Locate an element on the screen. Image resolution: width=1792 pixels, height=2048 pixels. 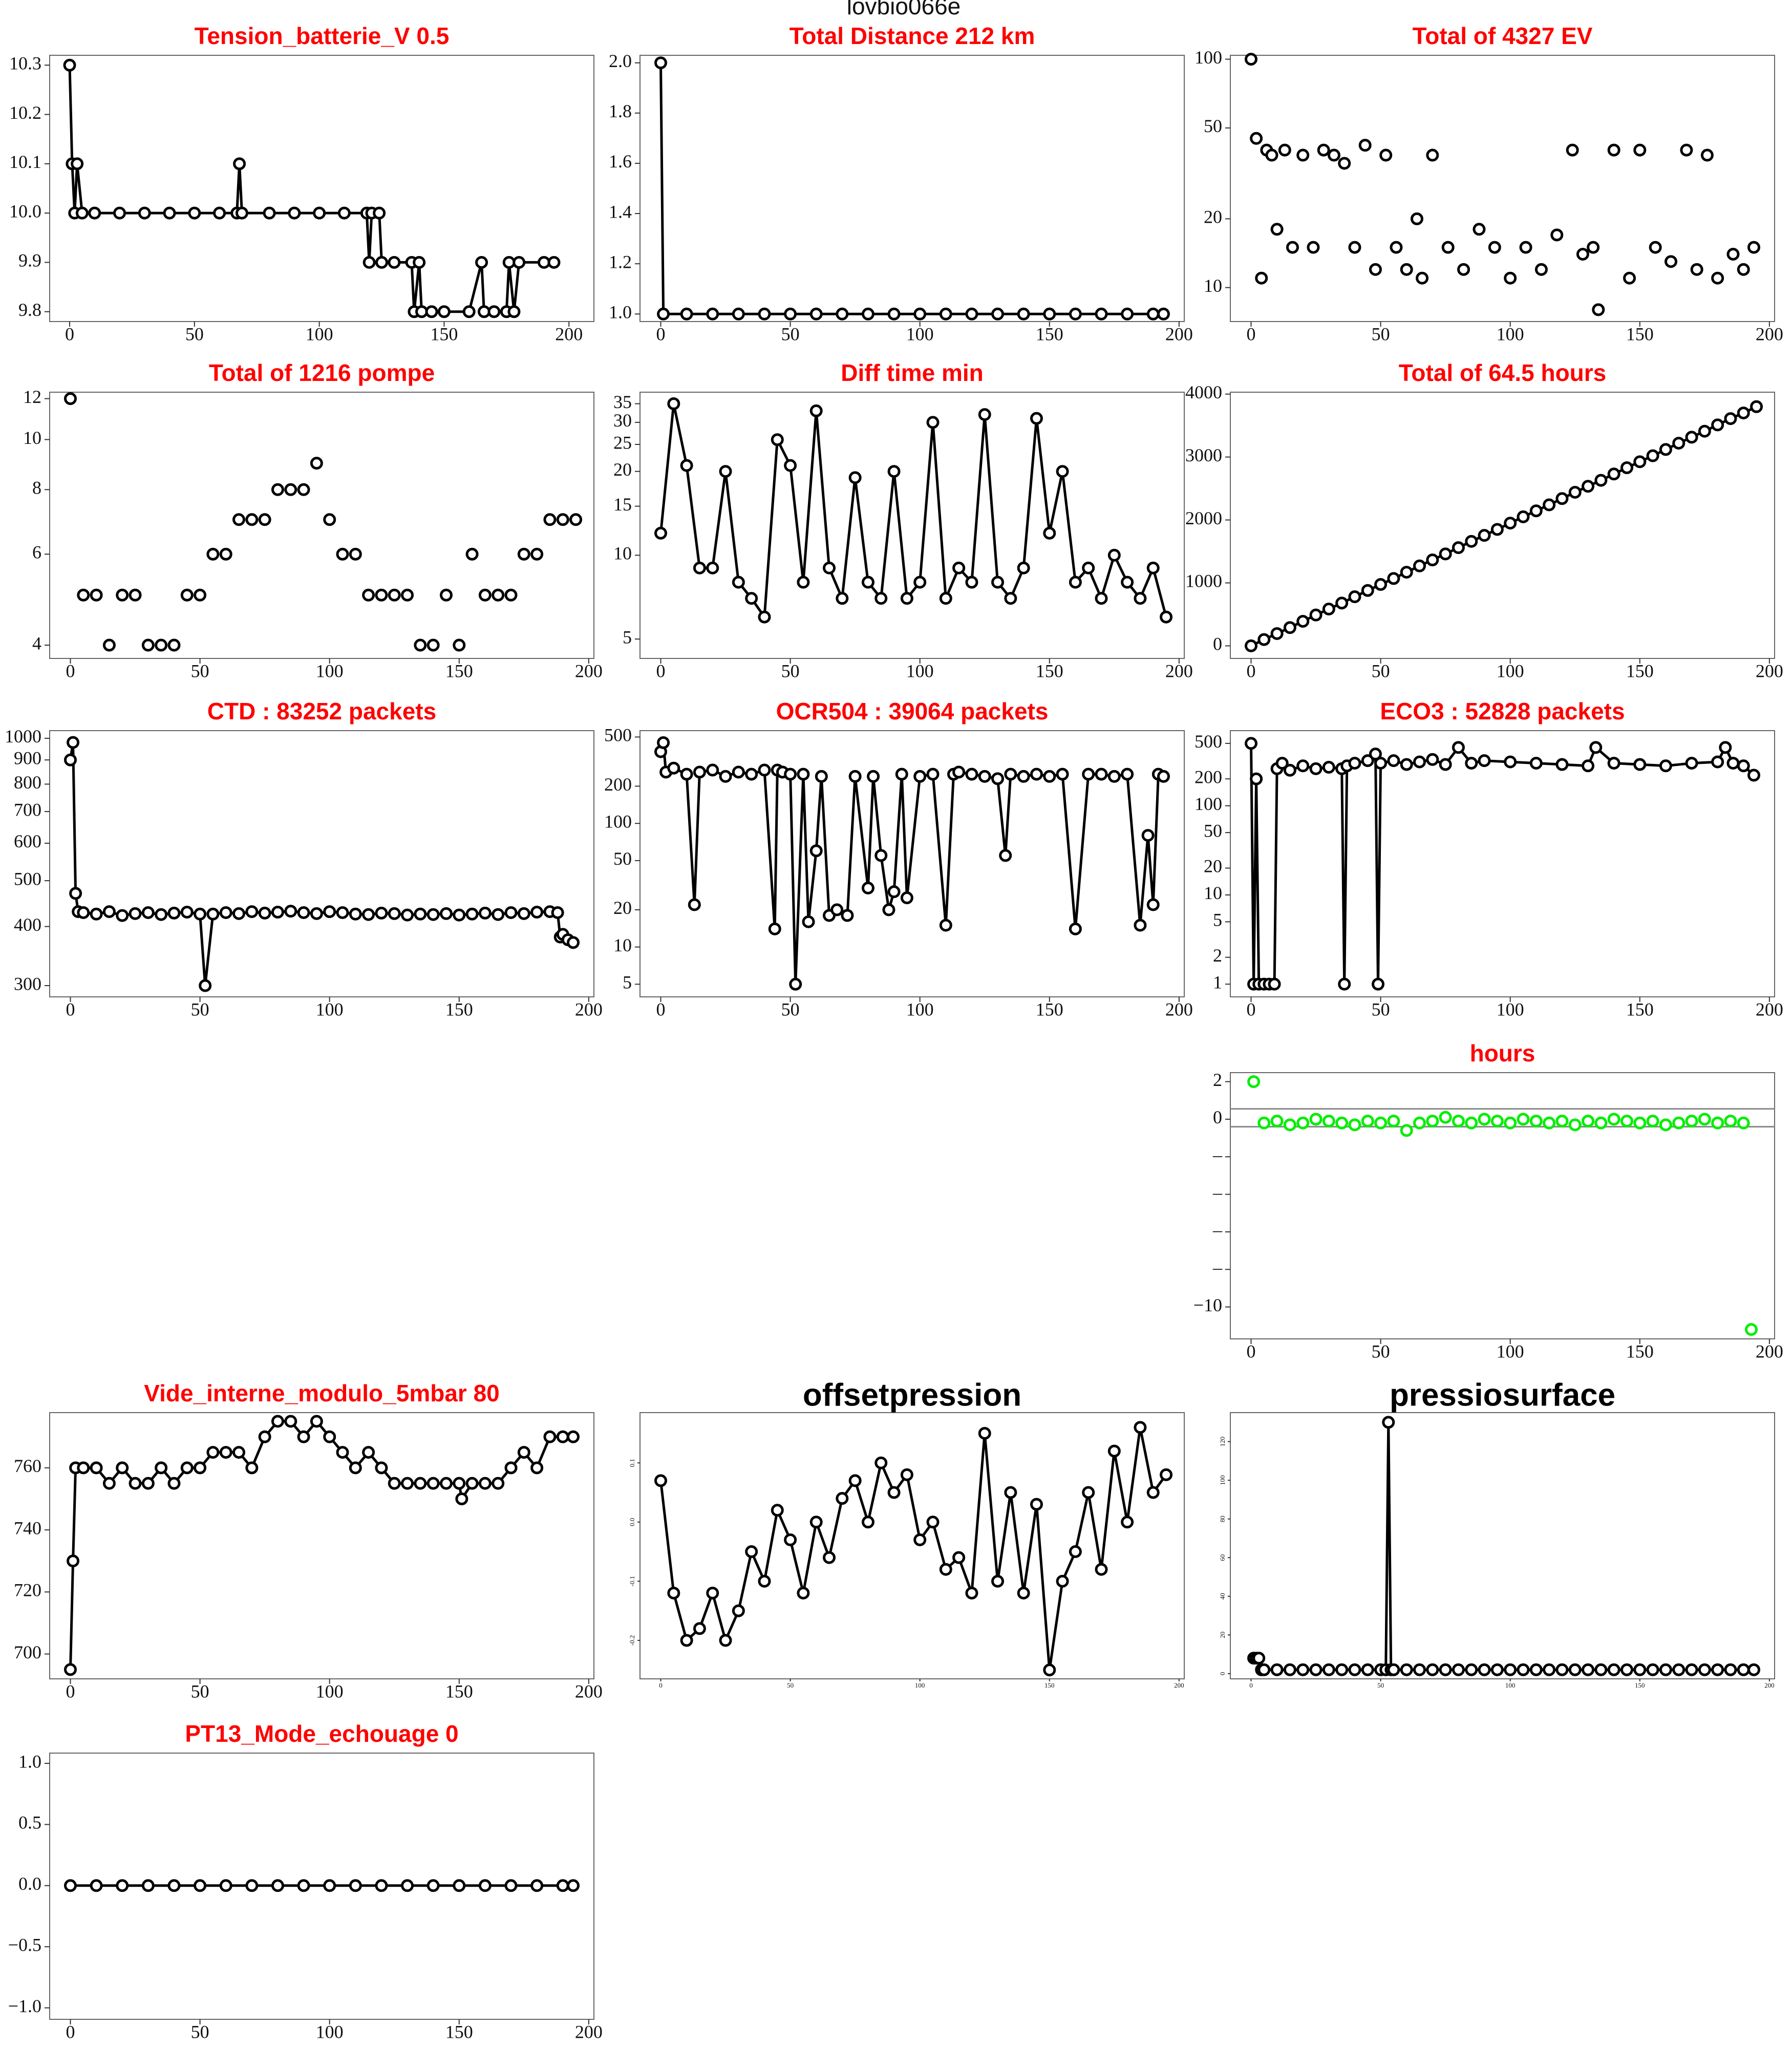
x-tick-label: 100 is located at coordinates (330, 1691).